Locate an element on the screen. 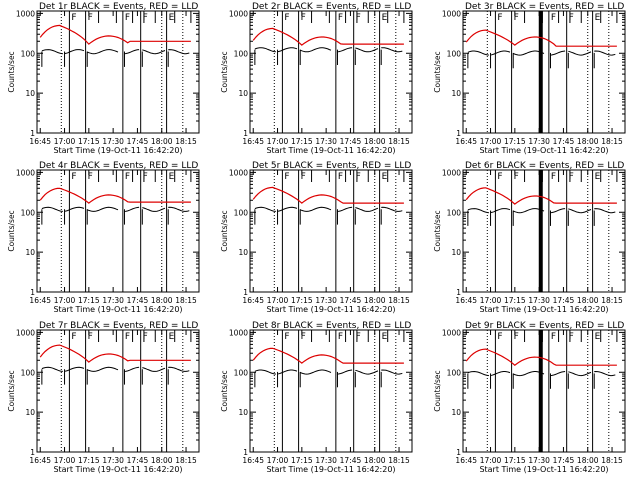 This screenshot has width=640, height=480. x-tick-label: 16:45 is located at coordinates (466, 460).